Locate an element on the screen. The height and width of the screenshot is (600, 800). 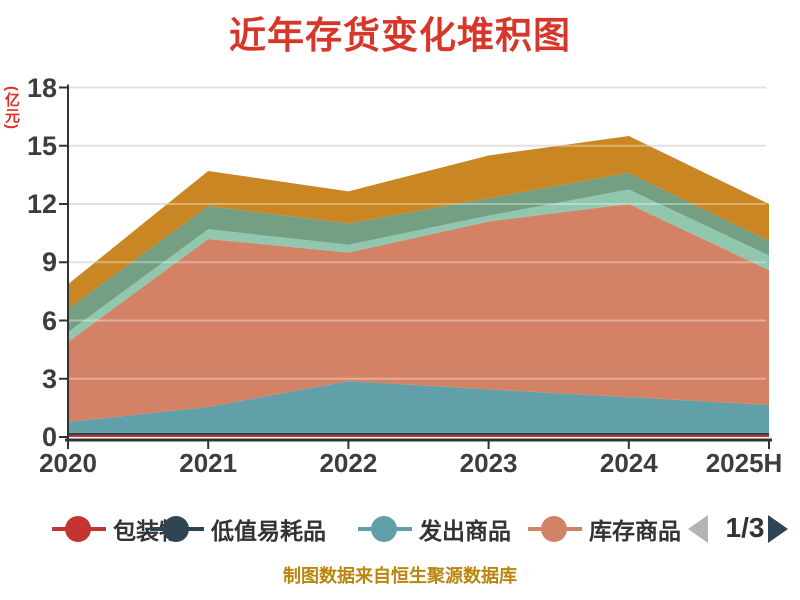
pager-next-icon is located at coordinates (778, 529).